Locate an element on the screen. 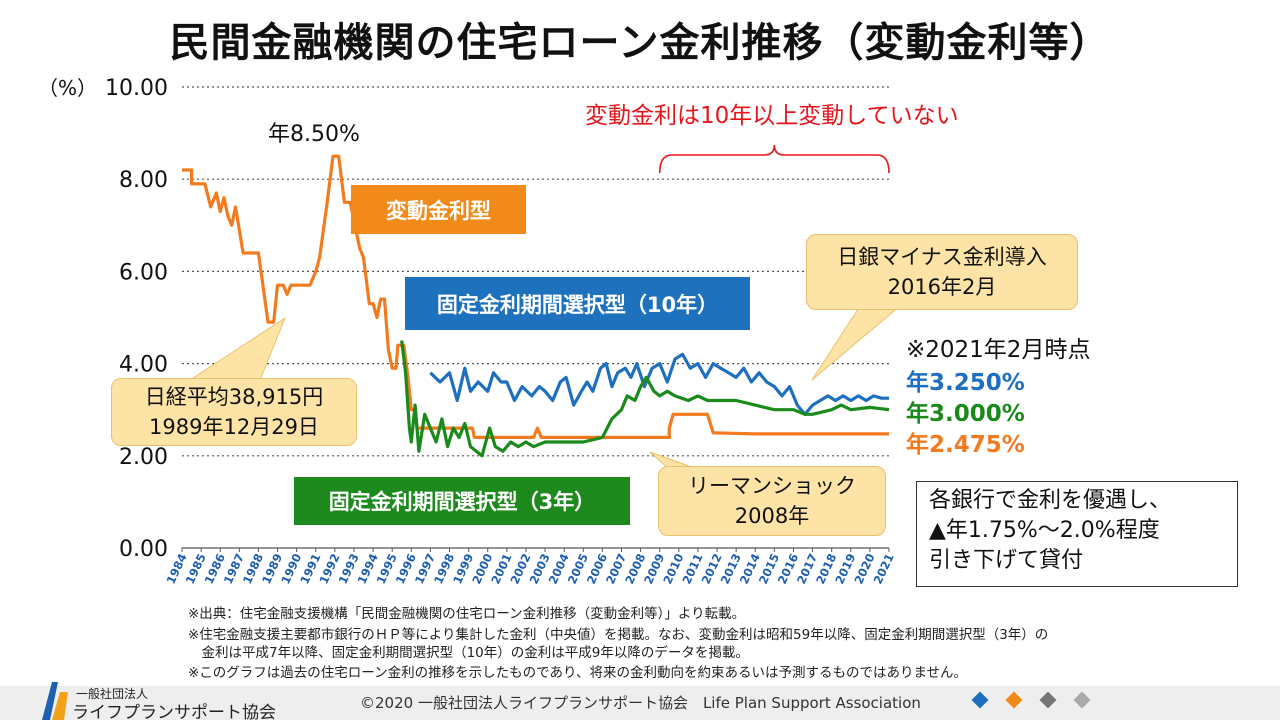  page-title: 民間金融機関の住宅ローン金利推移（変動金利等） is located at coordinates (640, 43).